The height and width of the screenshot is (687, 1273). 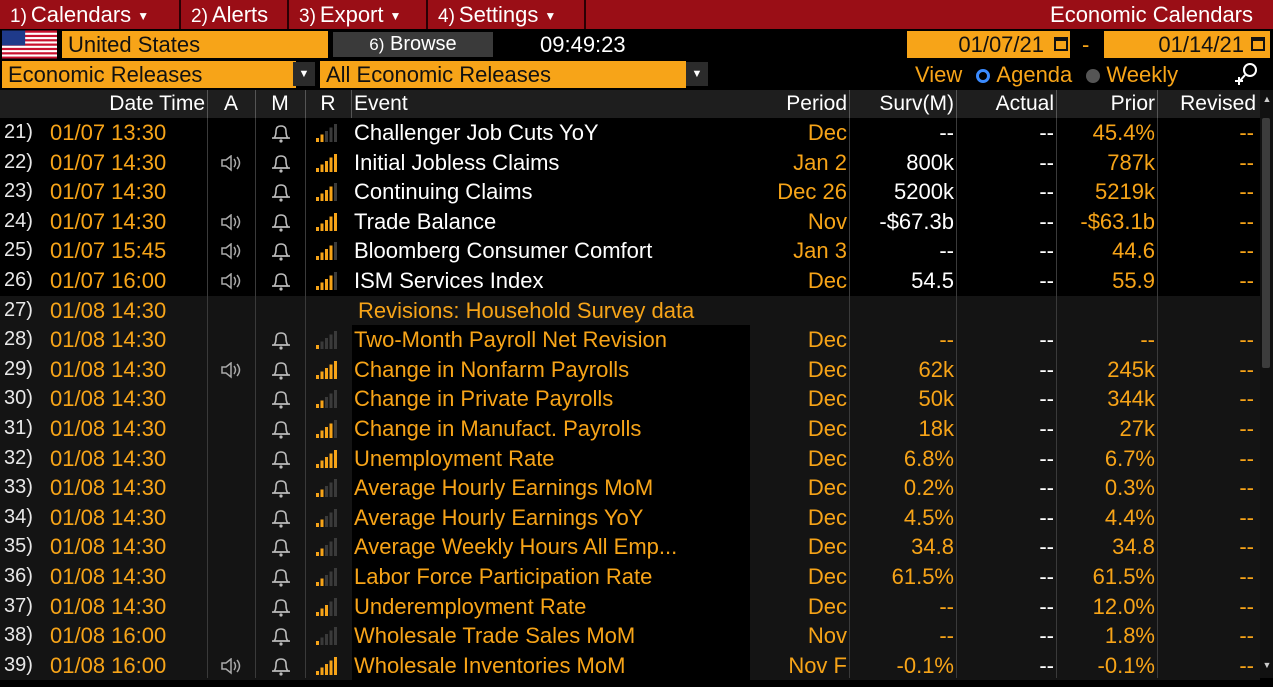 What do you see at coordinates (18, 546) in the screenshot?
I see `row-number: 35)` at bounding box center [18, 546].